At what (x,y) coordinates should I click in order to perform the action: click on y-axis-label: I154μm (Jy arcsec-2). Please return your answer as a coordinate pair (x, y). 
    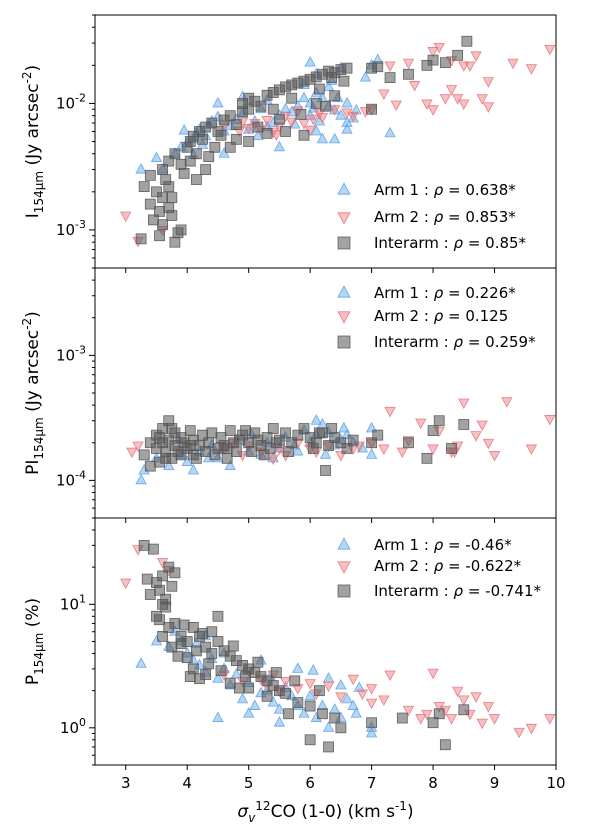
    Looking at the image, I should click on (33, 141).